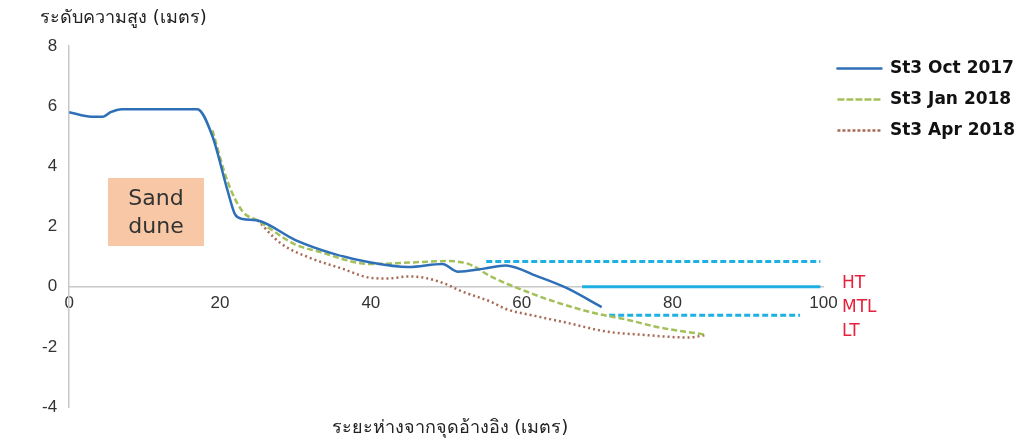  I want to click on text: LT, so click(851, 330).